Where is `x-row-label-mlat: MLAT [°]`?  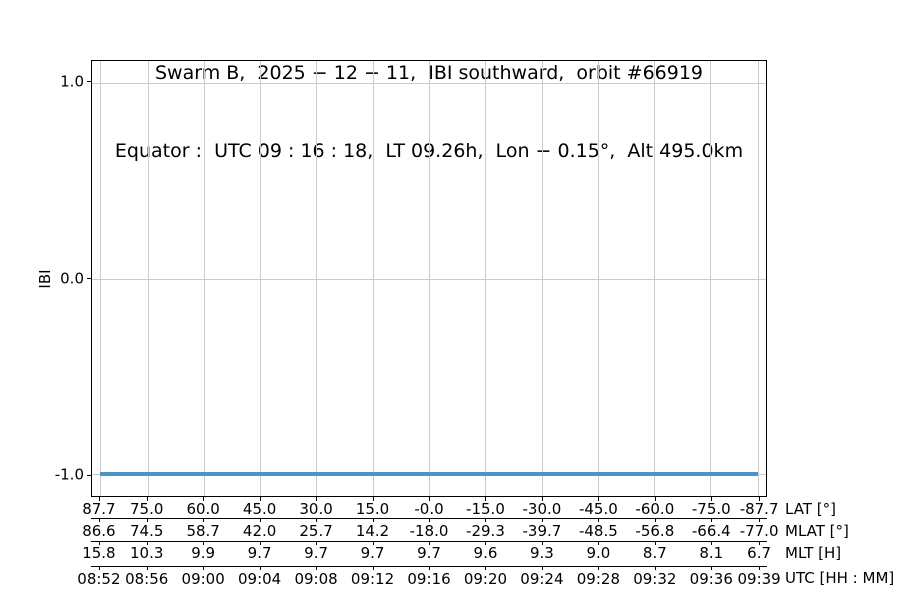
x-row-label-mlat: MLAT [°] is located at coordinates (817, 530).